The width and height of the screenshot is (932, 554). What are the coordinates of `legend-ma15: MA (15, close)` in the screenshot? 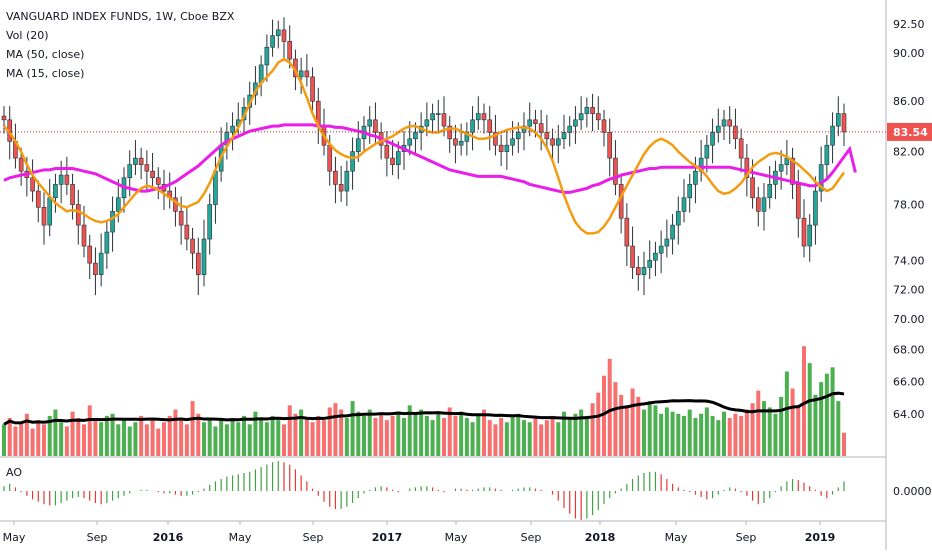 It's located at (45, 73).